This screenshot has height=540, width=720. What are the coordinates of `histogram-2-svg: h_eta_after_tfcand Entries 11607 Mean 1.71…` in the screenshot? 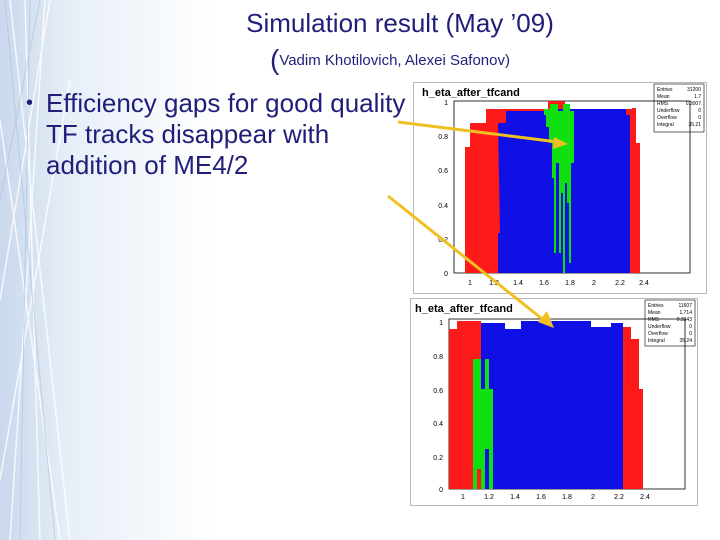 It's located at (555, 400).